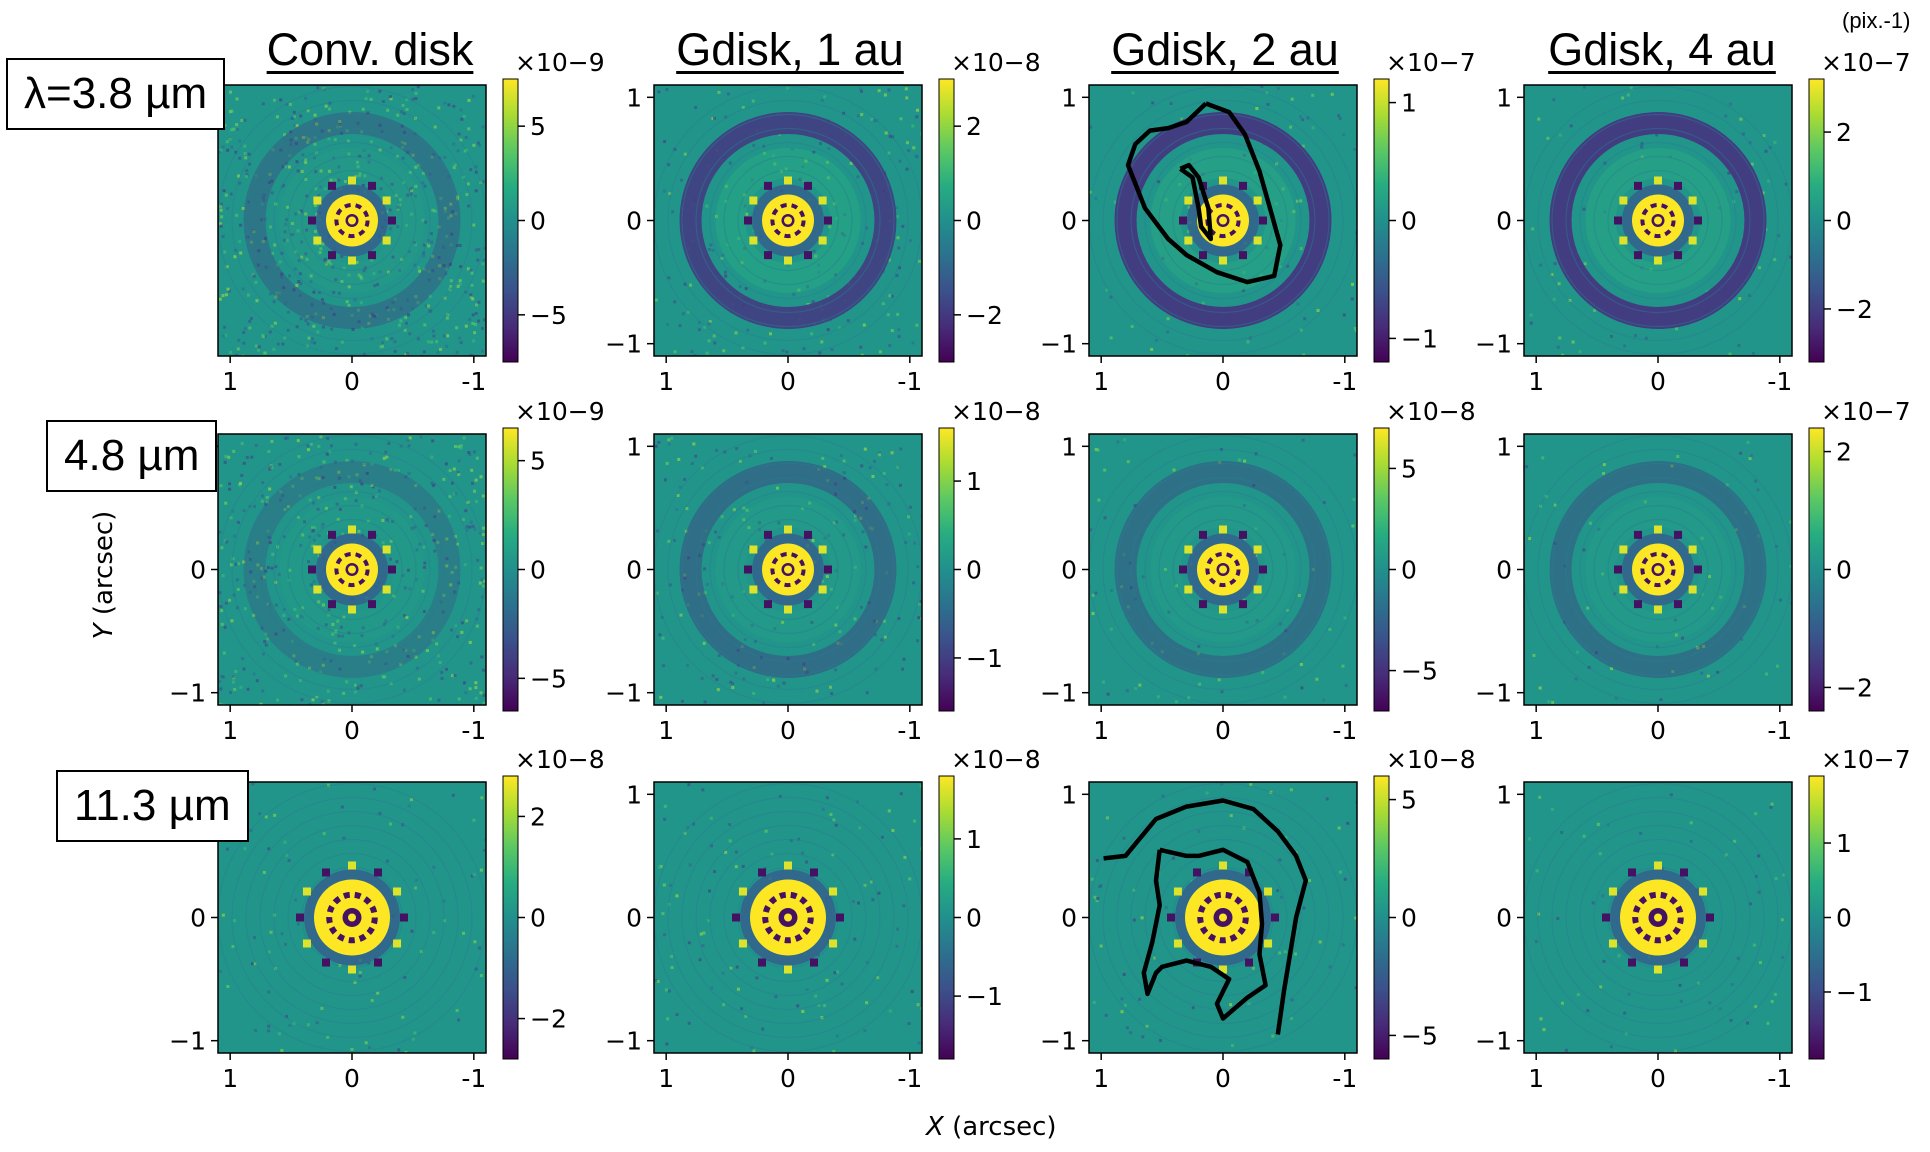 The image size is (1930, 1152). I want to click on psf-peak, so click(788, 569).